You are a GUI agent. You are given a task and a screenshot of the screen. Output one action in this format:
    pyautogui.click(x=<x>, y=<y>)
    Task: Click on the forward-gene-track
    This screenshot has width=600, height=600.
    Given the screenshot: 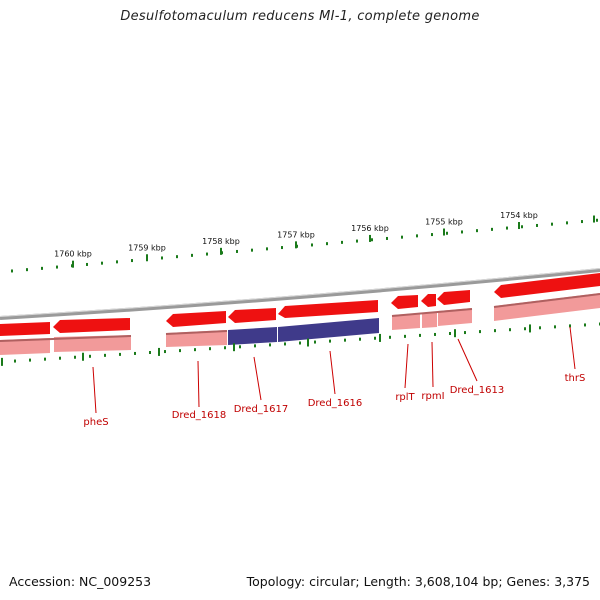 What is the action you would take?
    pyautogui.click(x=300, y=304)
    